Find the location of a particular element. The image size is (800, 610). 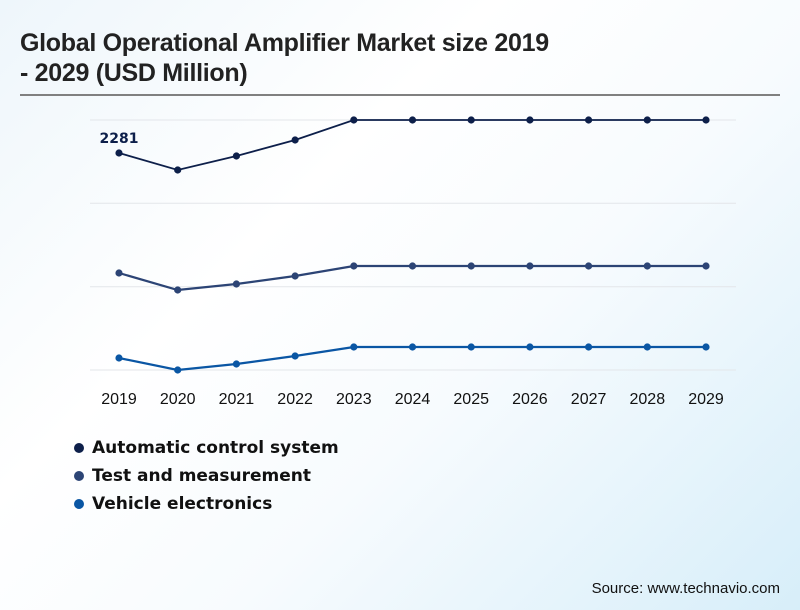

x-tick-label: 2028 is located at coordinates (648, 399).